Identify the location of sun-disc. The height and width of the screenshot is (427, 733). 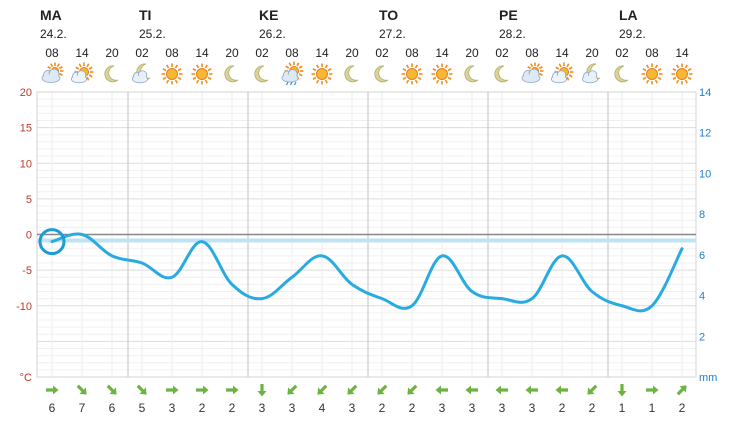
(682, 74).